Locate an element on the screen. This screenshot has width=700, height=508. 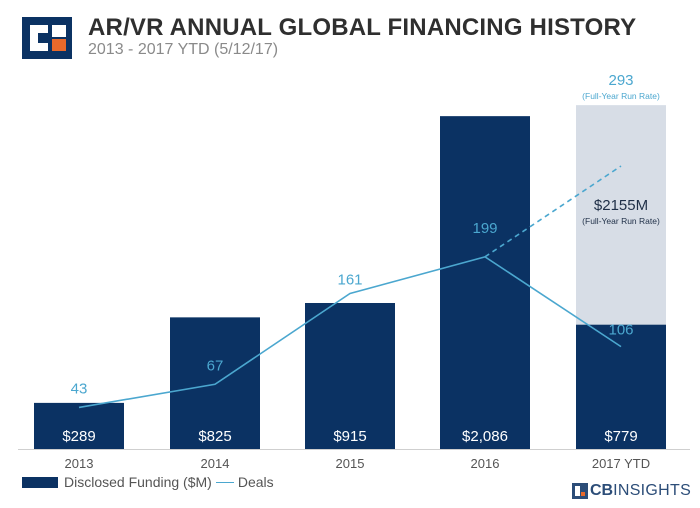
deals-data-label: 161 is located at coordinates (349, 280).